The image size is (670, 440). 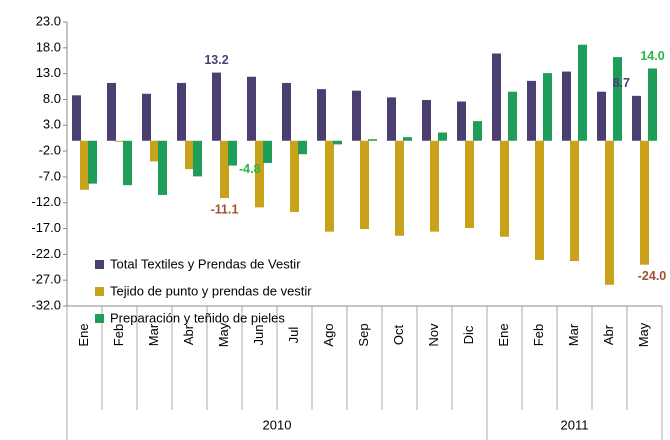 I want to click on y-tick-label: -32.0, so click(x=46, y=304).